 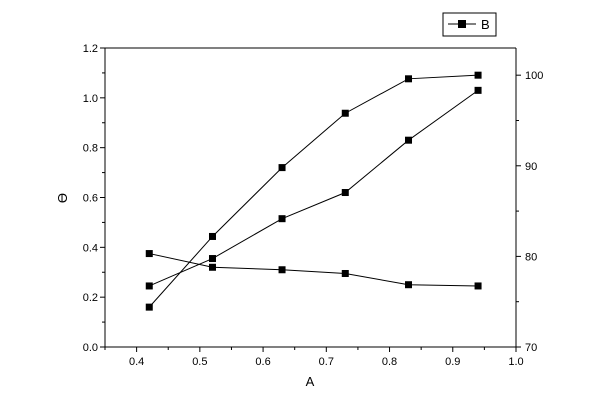 I want to click on x-axis-title: A, so click(x=310, y=381).